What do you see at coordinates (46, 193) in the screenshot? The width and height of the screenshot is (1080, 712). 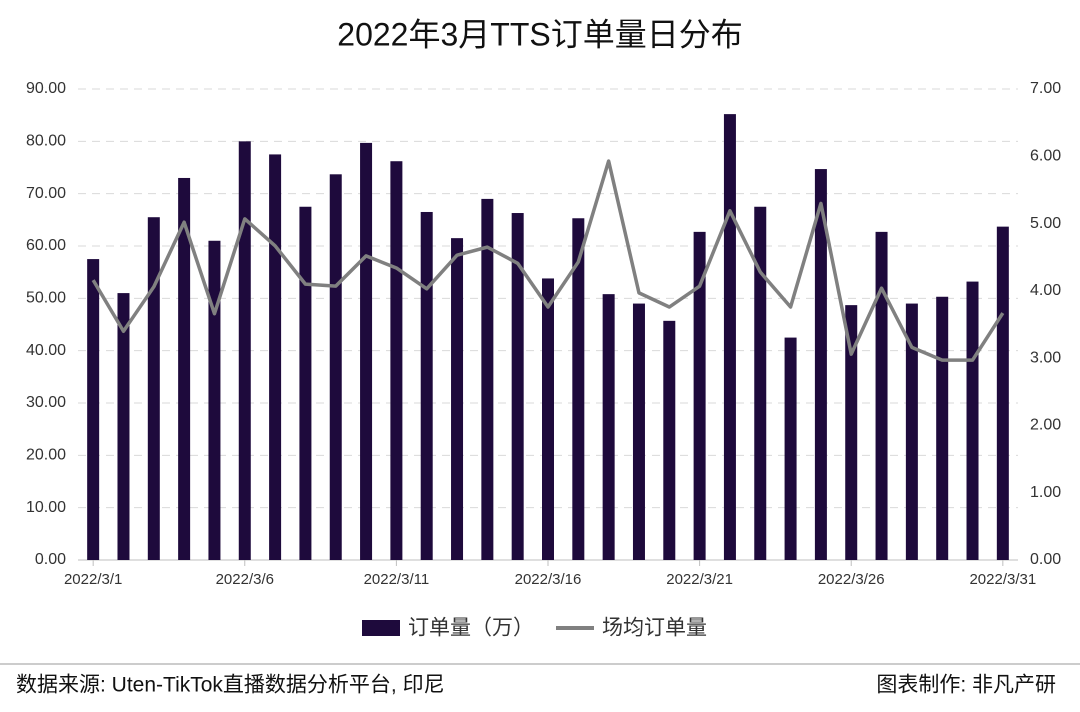 I see `y-tick-label: 70.00` at bounding box center [46, 193].